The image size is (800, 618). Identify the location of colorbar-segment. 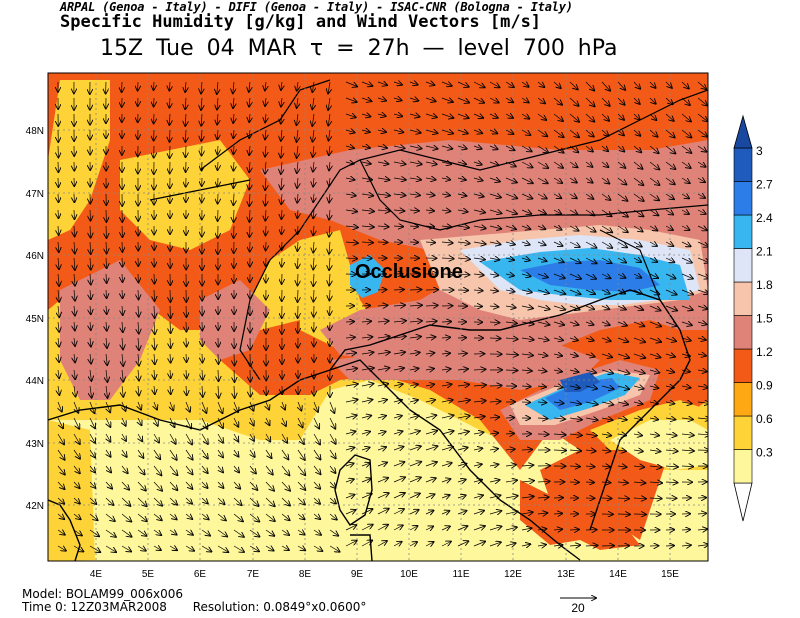
(743, 265).